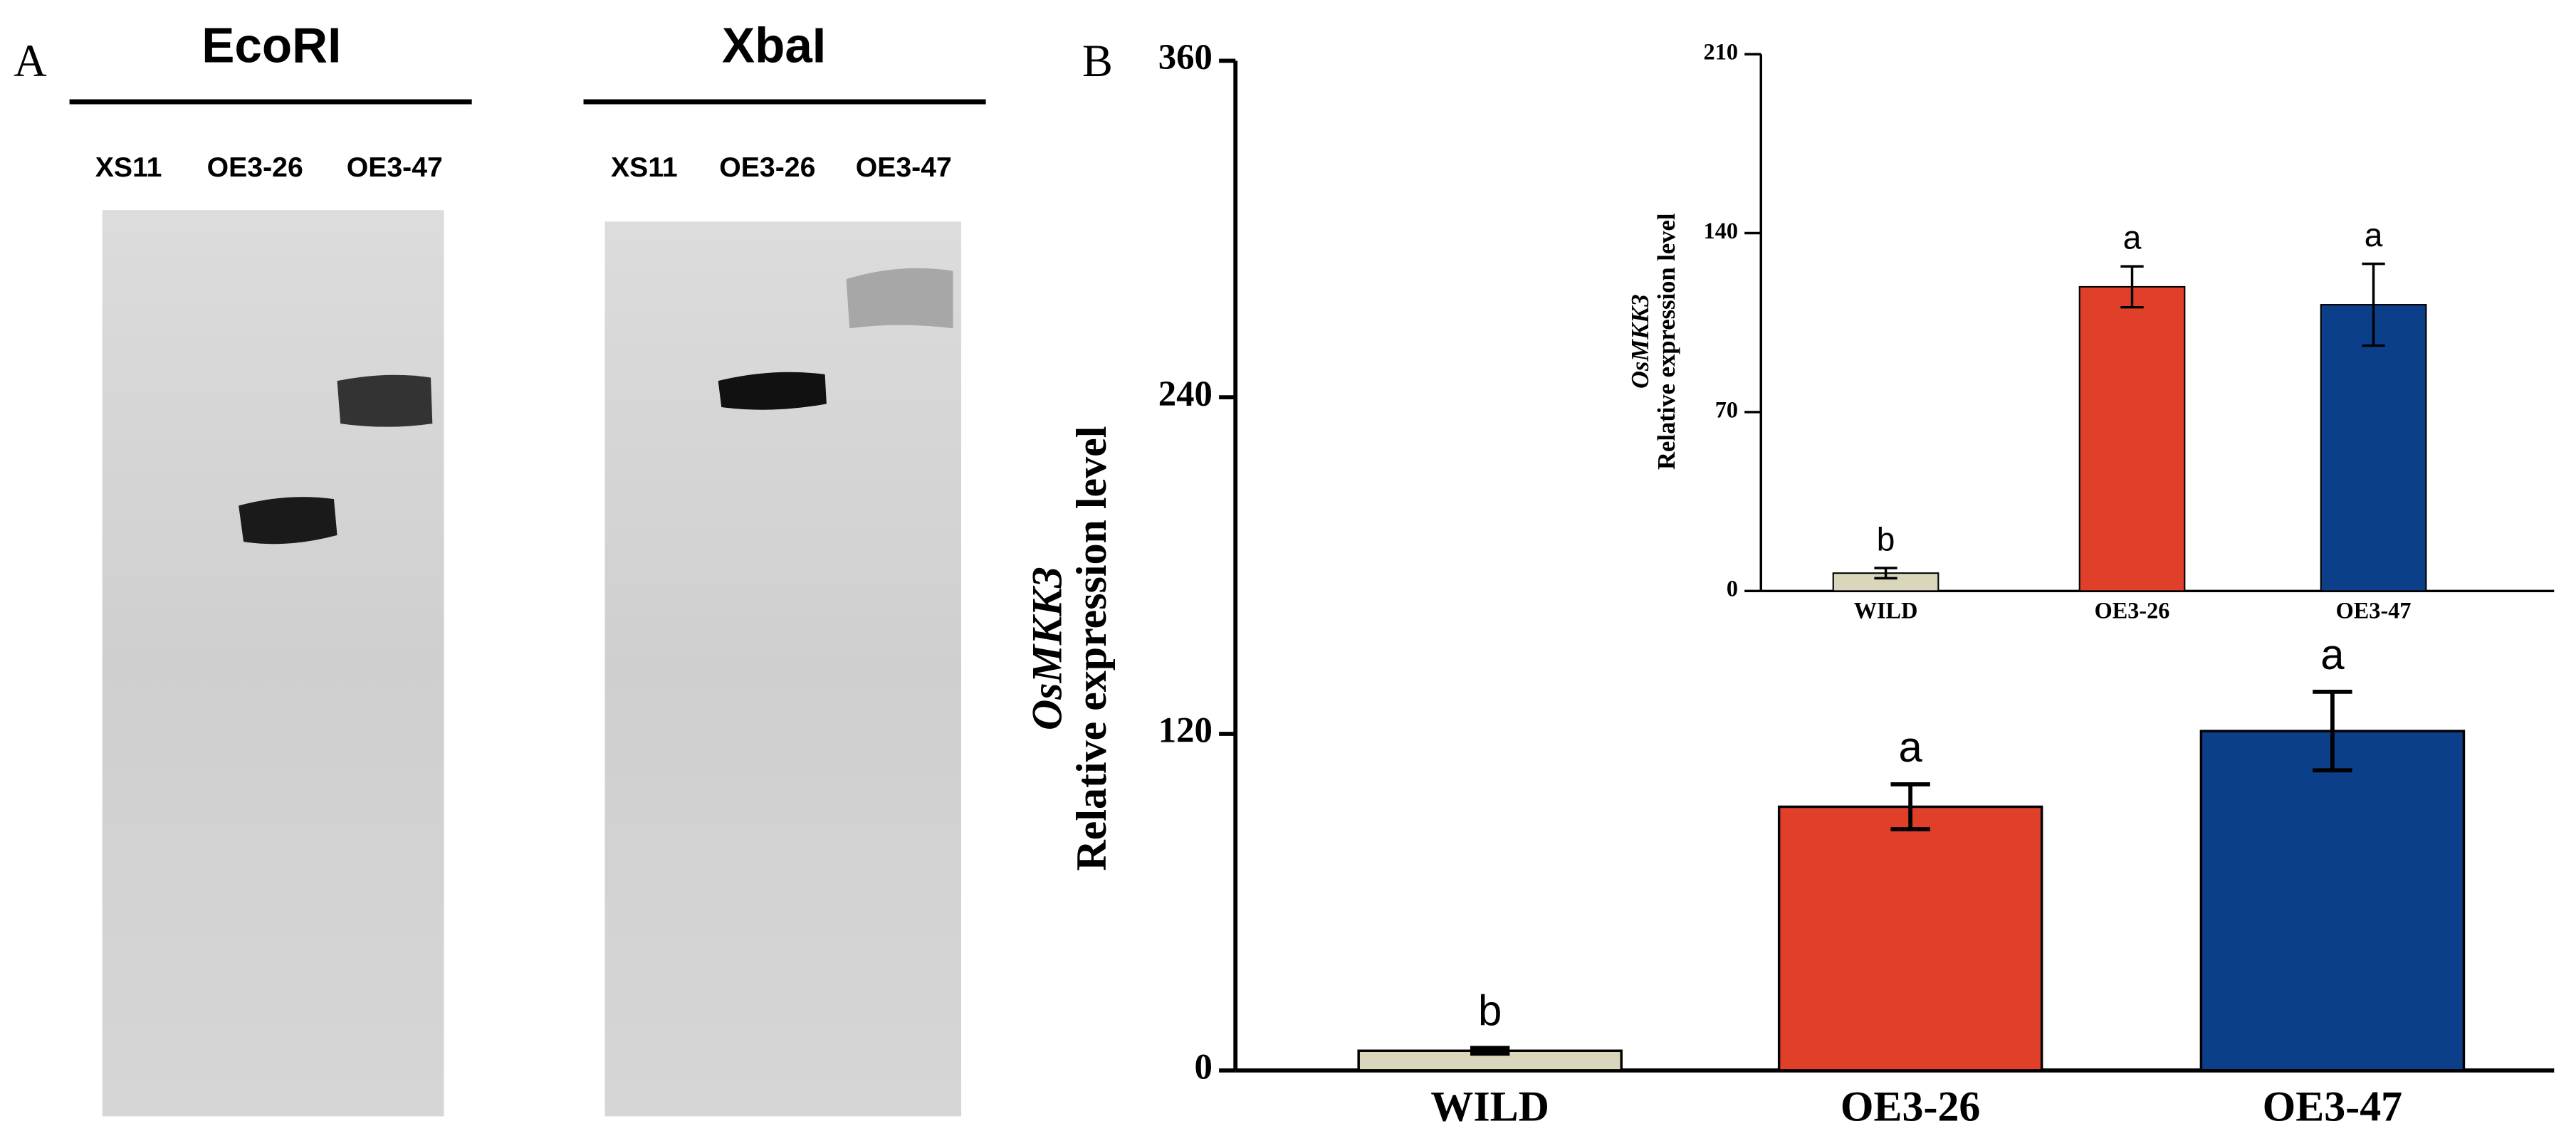 The image size is (2576, 1141). What do you see at coordinates (1726, 409) in the screenshot?
I see `y-tick-label: 70` at bounding box center [1726, 409].